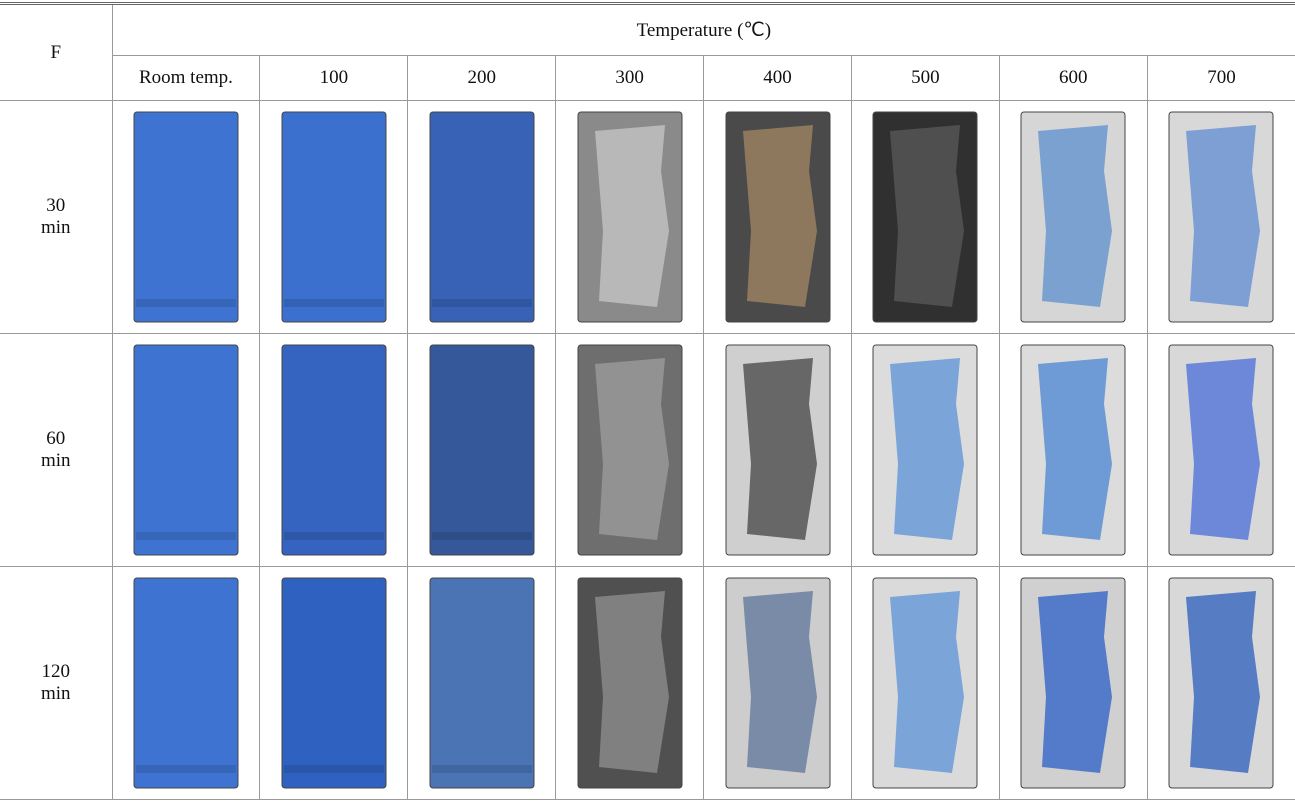 This screenshot has height=804, width=1295. I want to click on column-header: 600, so click(1073, 78).